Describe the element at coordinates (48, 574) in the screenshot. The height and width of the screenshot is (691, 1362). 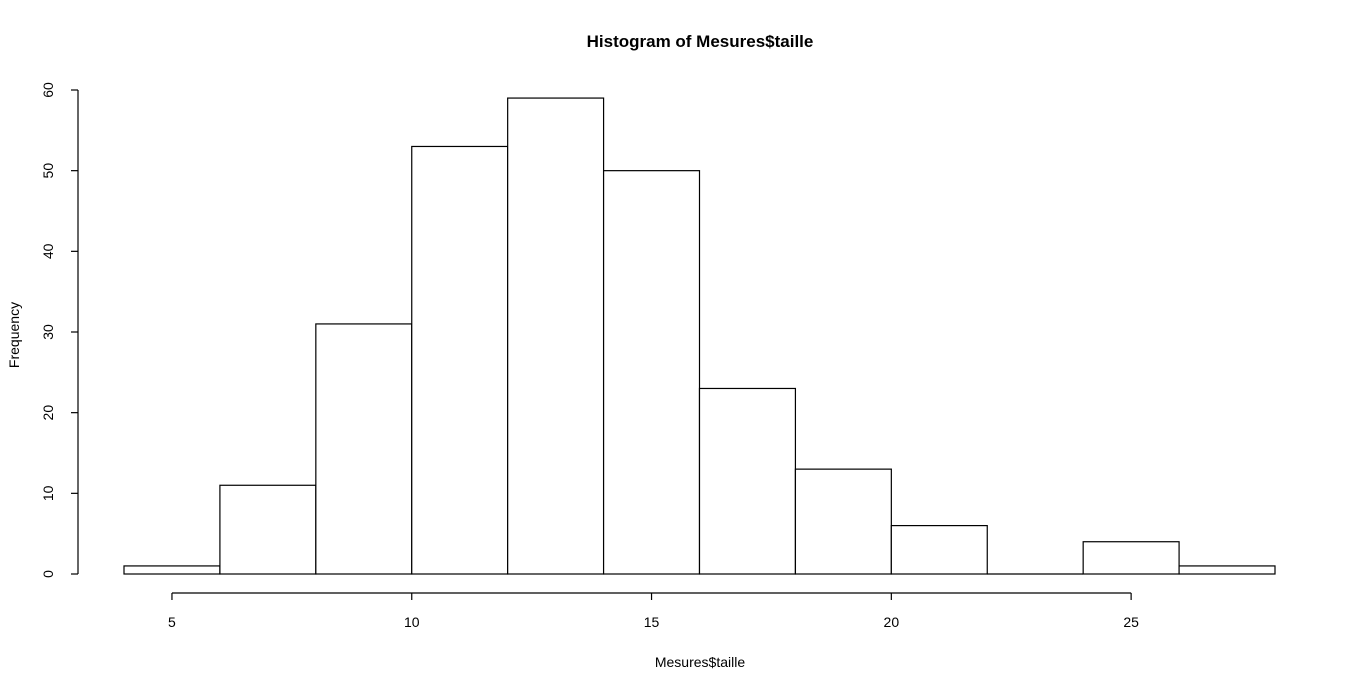
I see `y-tick-label: 0` at that location.